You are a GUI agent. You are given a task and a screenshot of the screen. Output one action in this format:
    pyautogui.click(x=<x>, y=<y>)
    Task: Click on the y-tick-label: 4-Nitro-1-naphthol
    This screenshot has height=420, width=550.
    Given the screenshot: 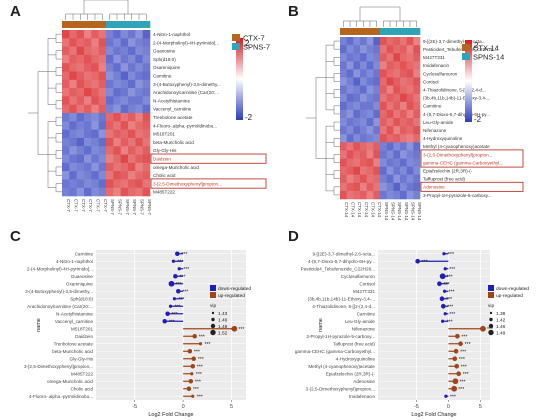 What is the action you would take?
    pyautogui.click(x=74, y=261)
    